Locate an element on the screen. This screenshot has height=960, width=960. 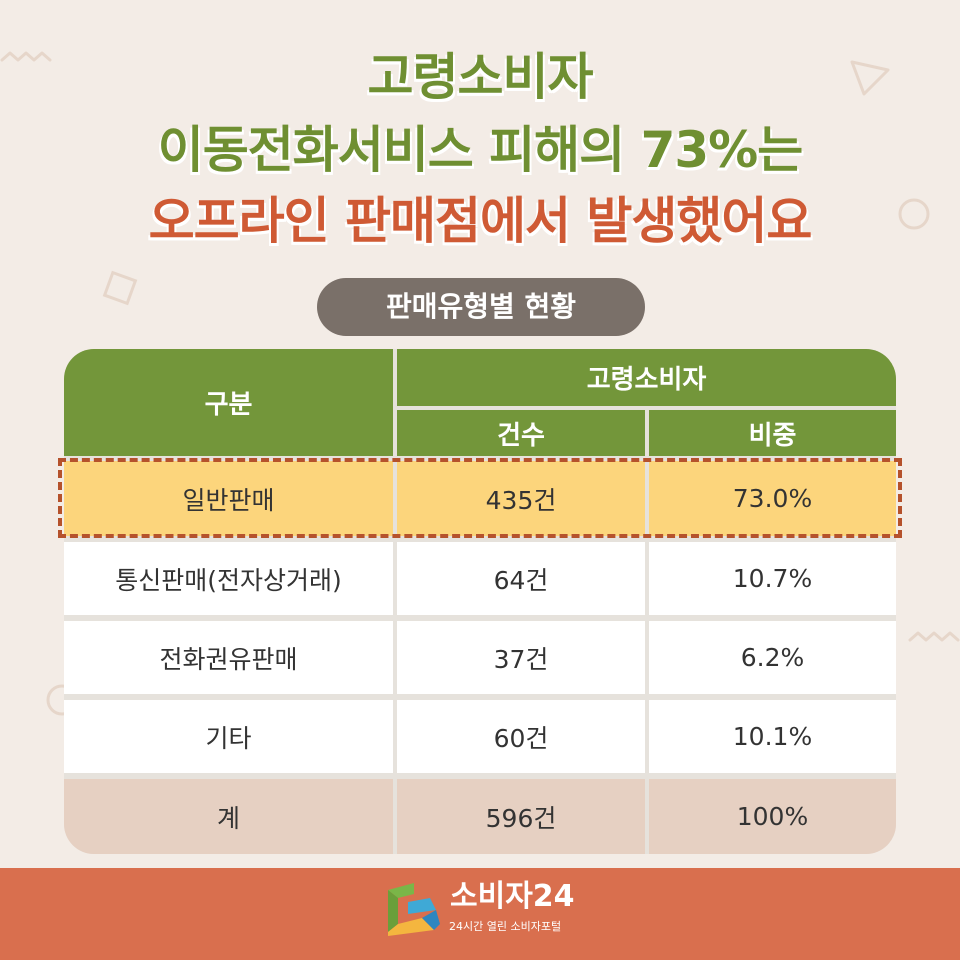
header-ratio: 비중 is located at coordinates (772, 433).